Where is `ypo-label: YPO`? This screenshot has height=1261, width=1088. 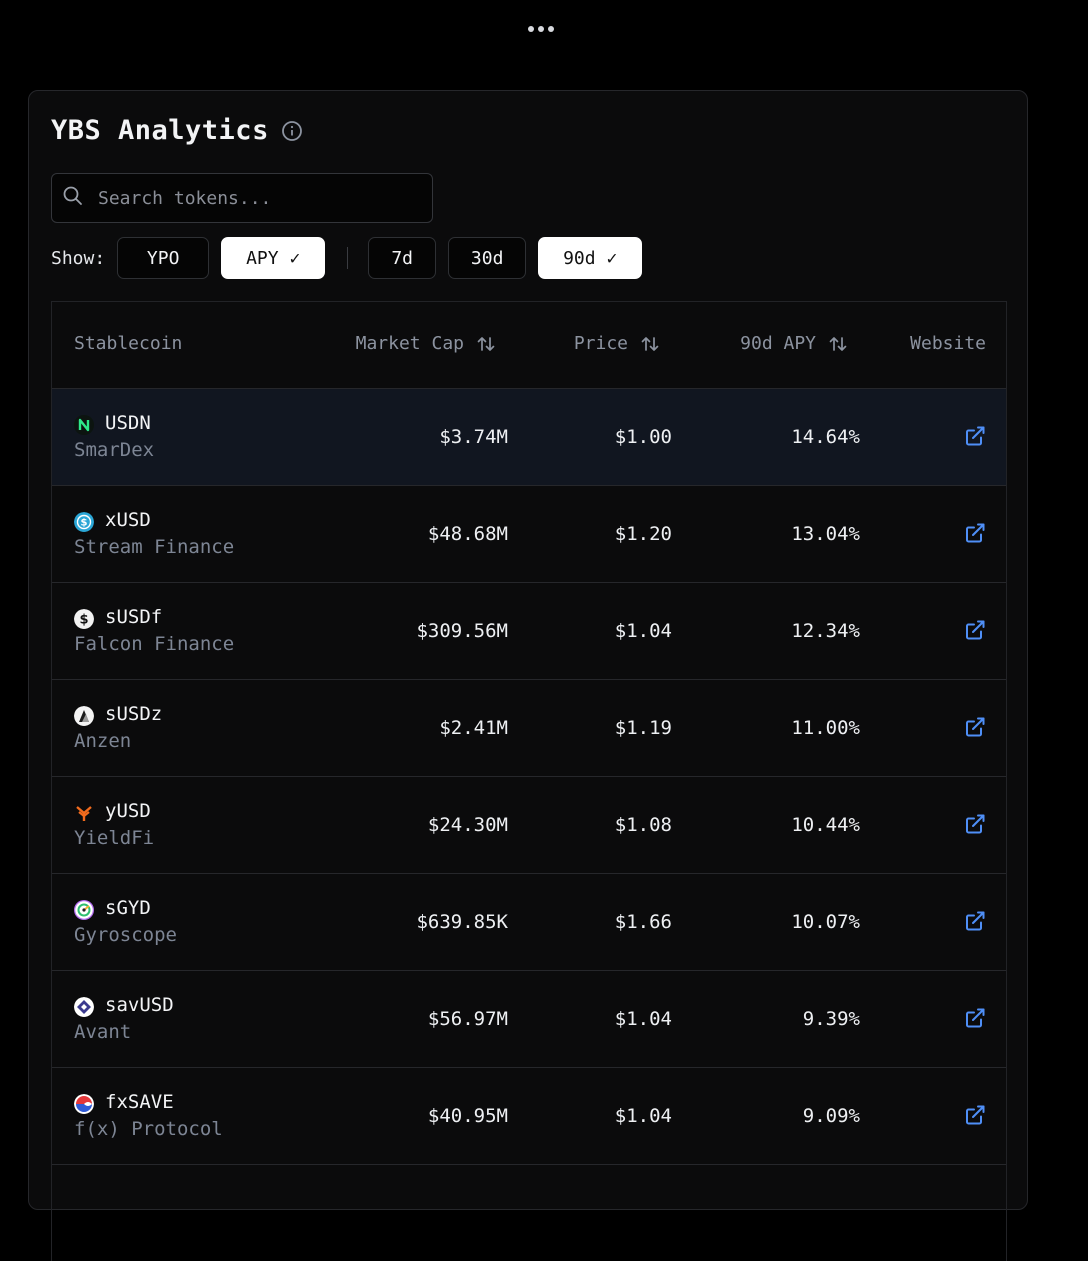 ypo-label: YPO is located at coordinates (163, 258).